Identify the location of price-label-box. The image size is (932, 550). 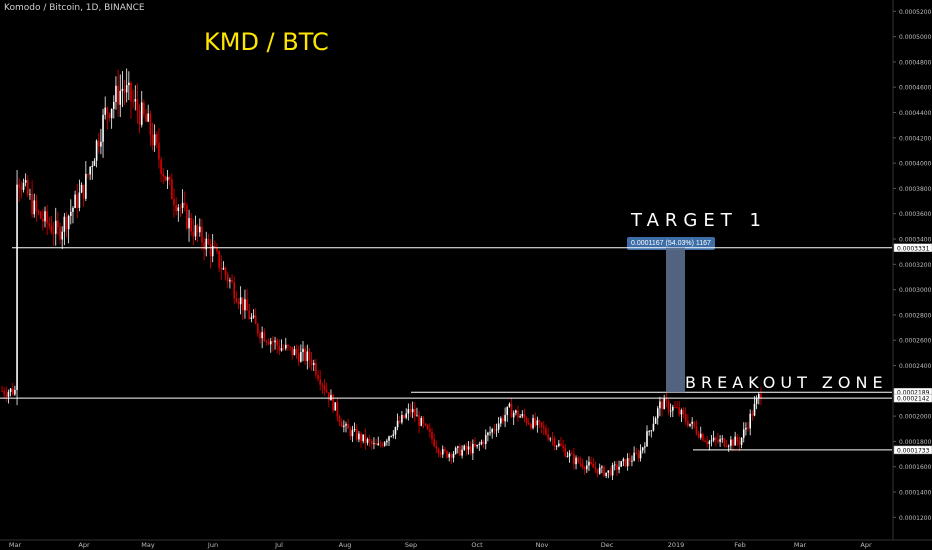
(912, 450).